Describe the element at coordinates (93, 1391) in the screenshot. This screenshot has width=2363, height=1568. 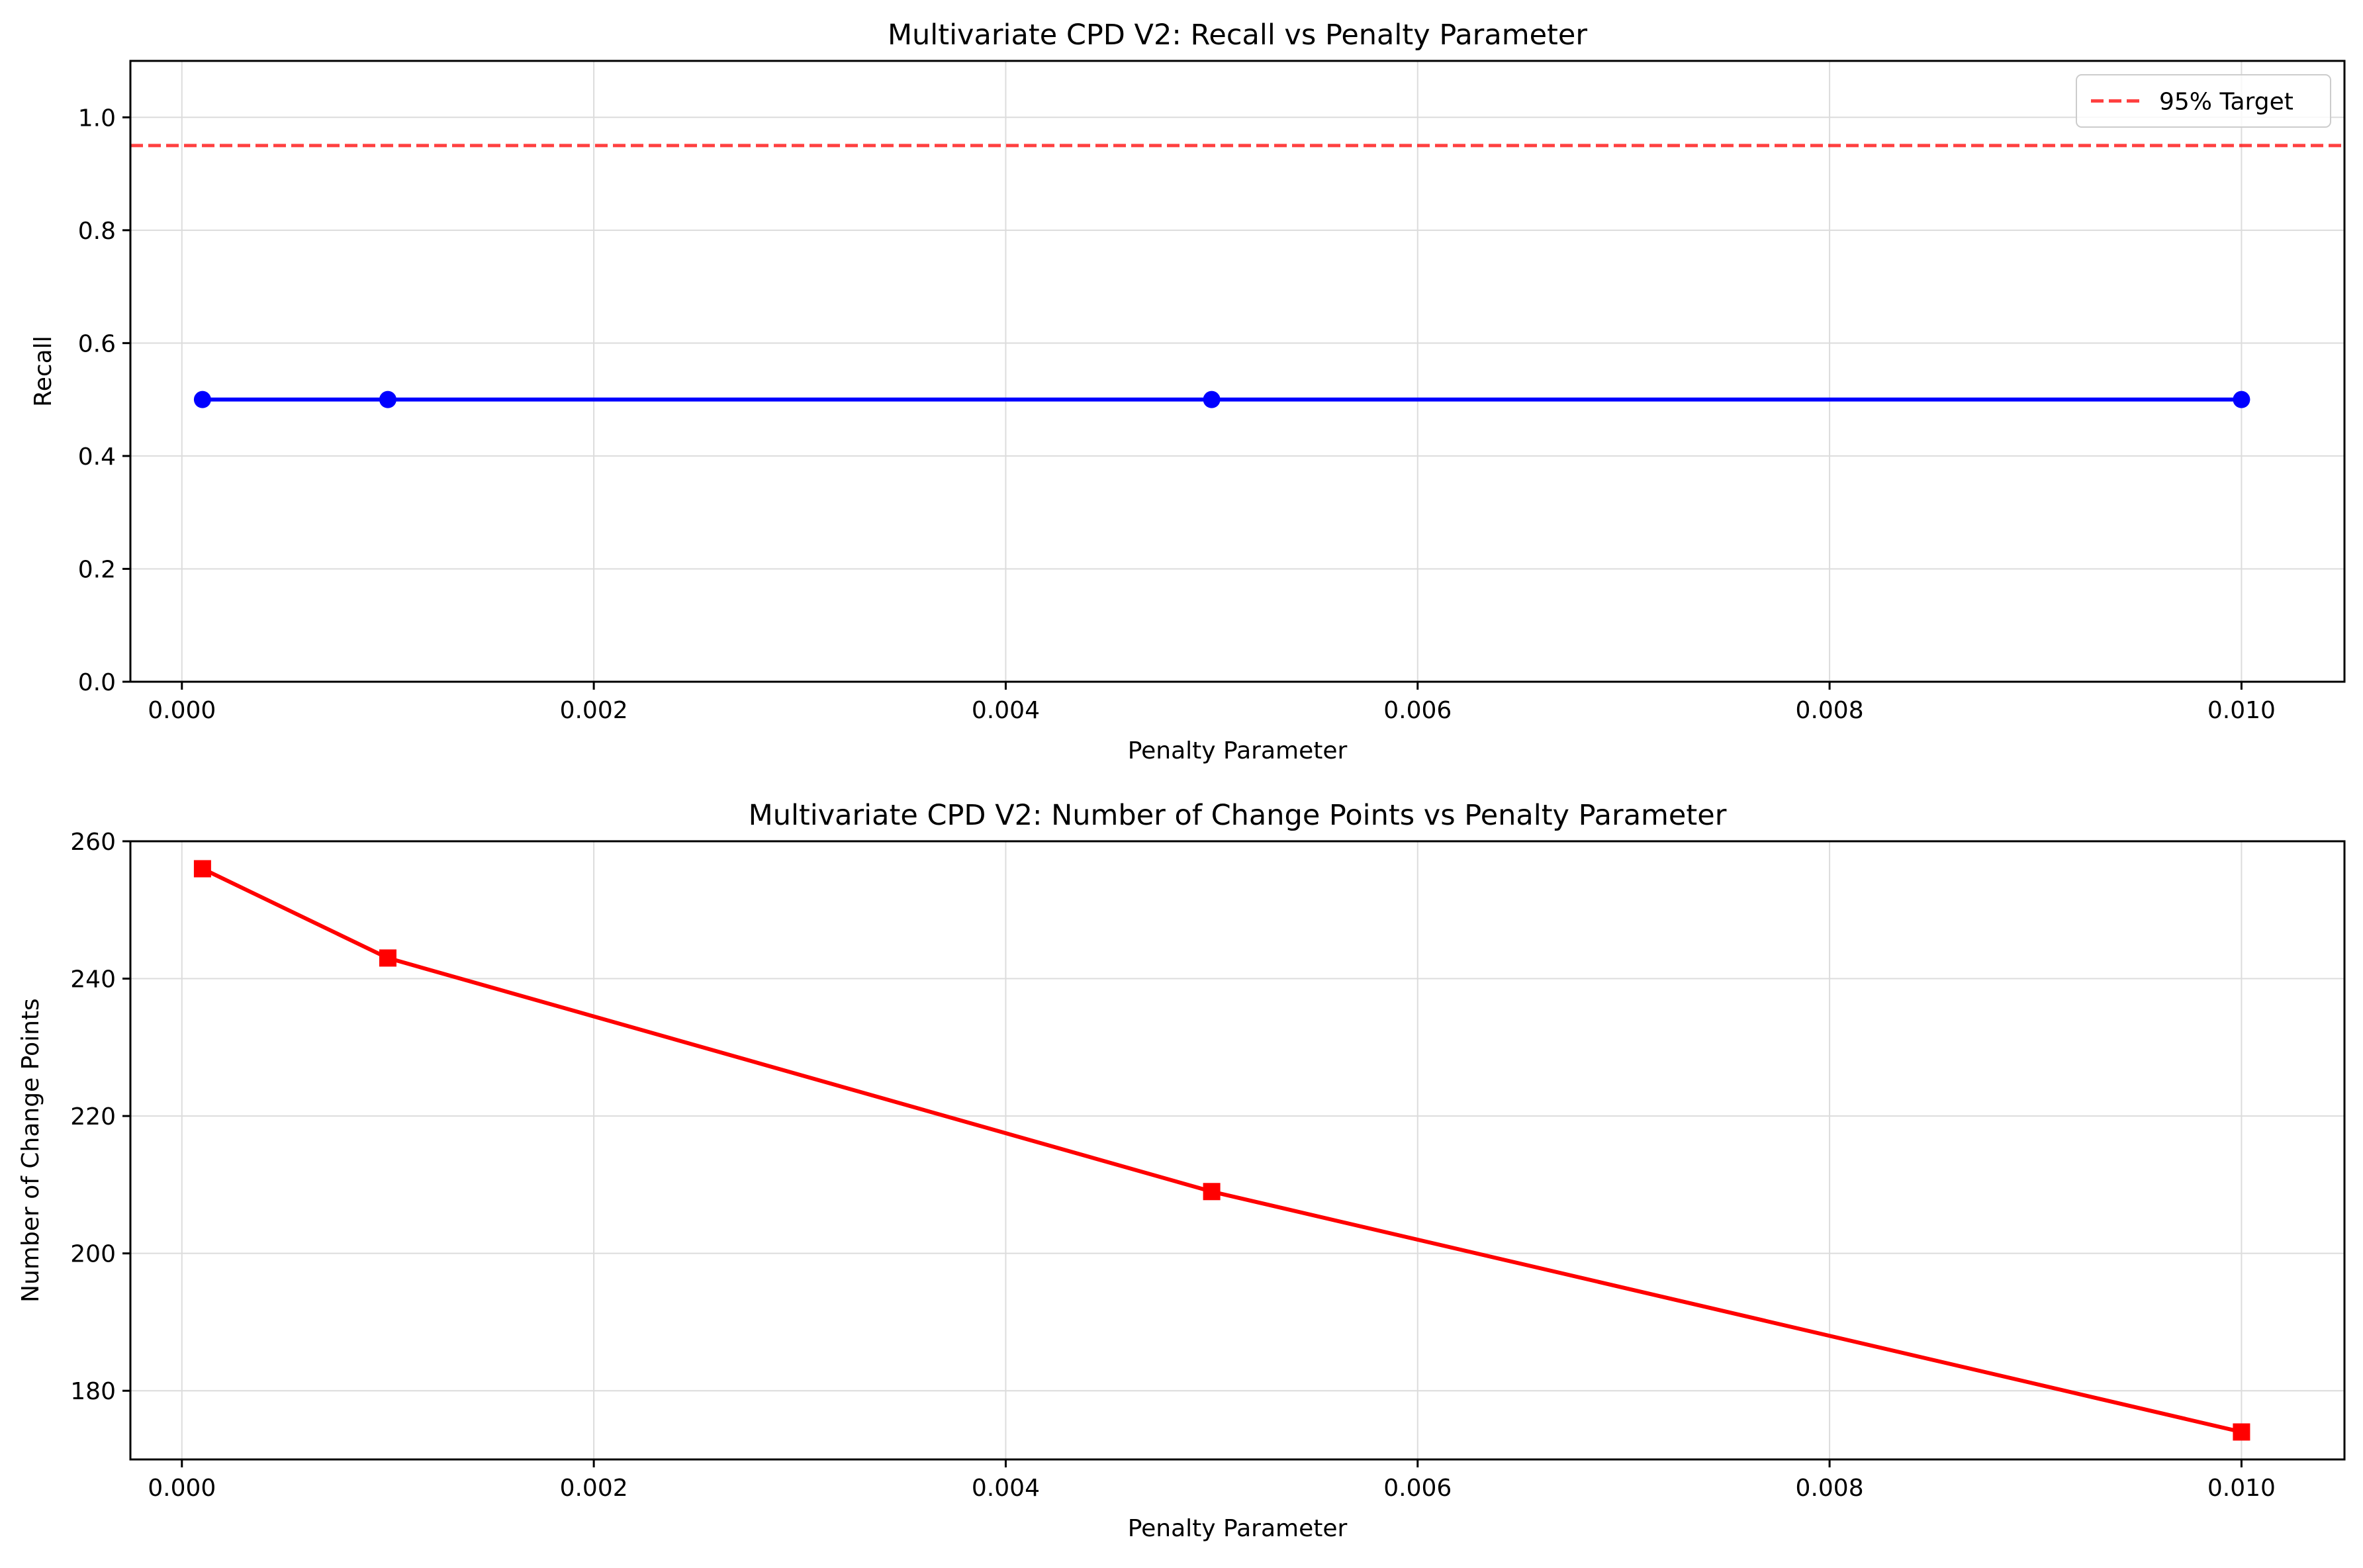
I see `y-tick-label: 180` at that location.